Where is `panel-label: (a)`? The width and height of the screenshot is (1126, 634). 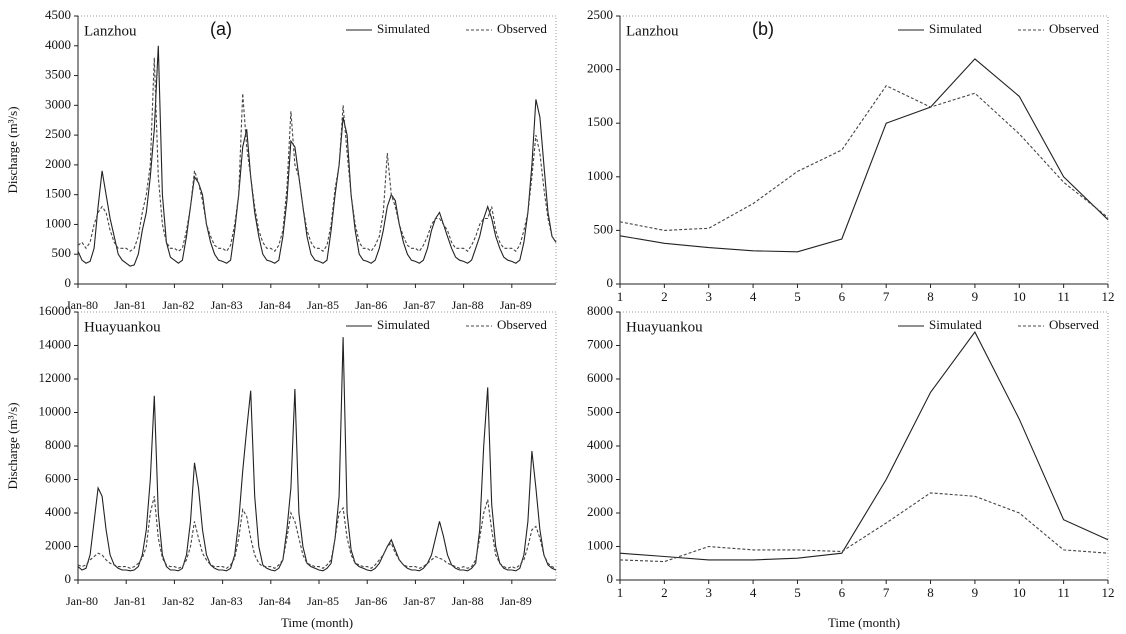 panel-label: (a) is located at coordinates (221, 29).